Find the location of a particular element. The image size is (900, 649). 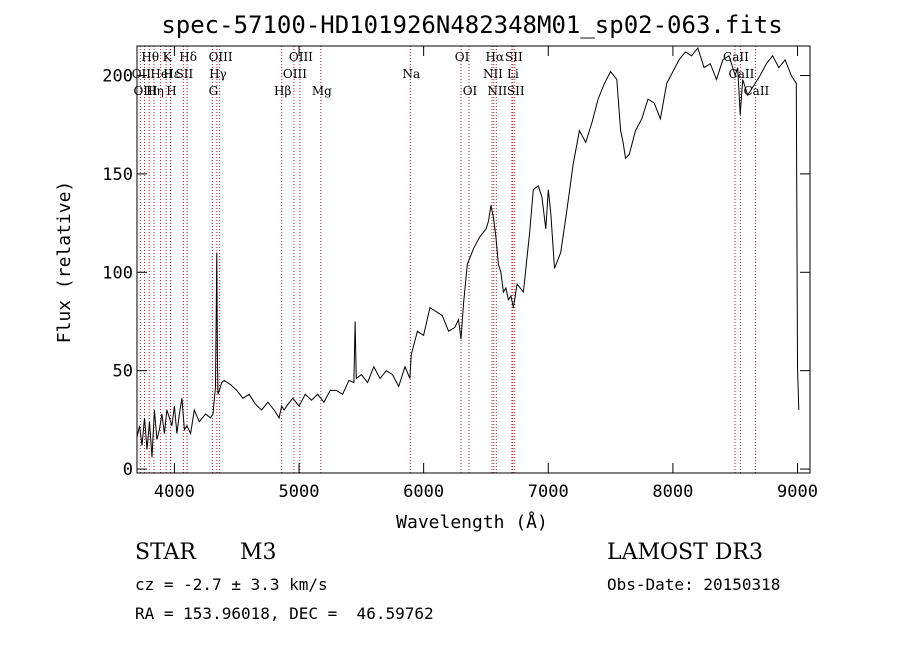

survey-name: LAMOST DR3 is located at coordinates (685, 552).